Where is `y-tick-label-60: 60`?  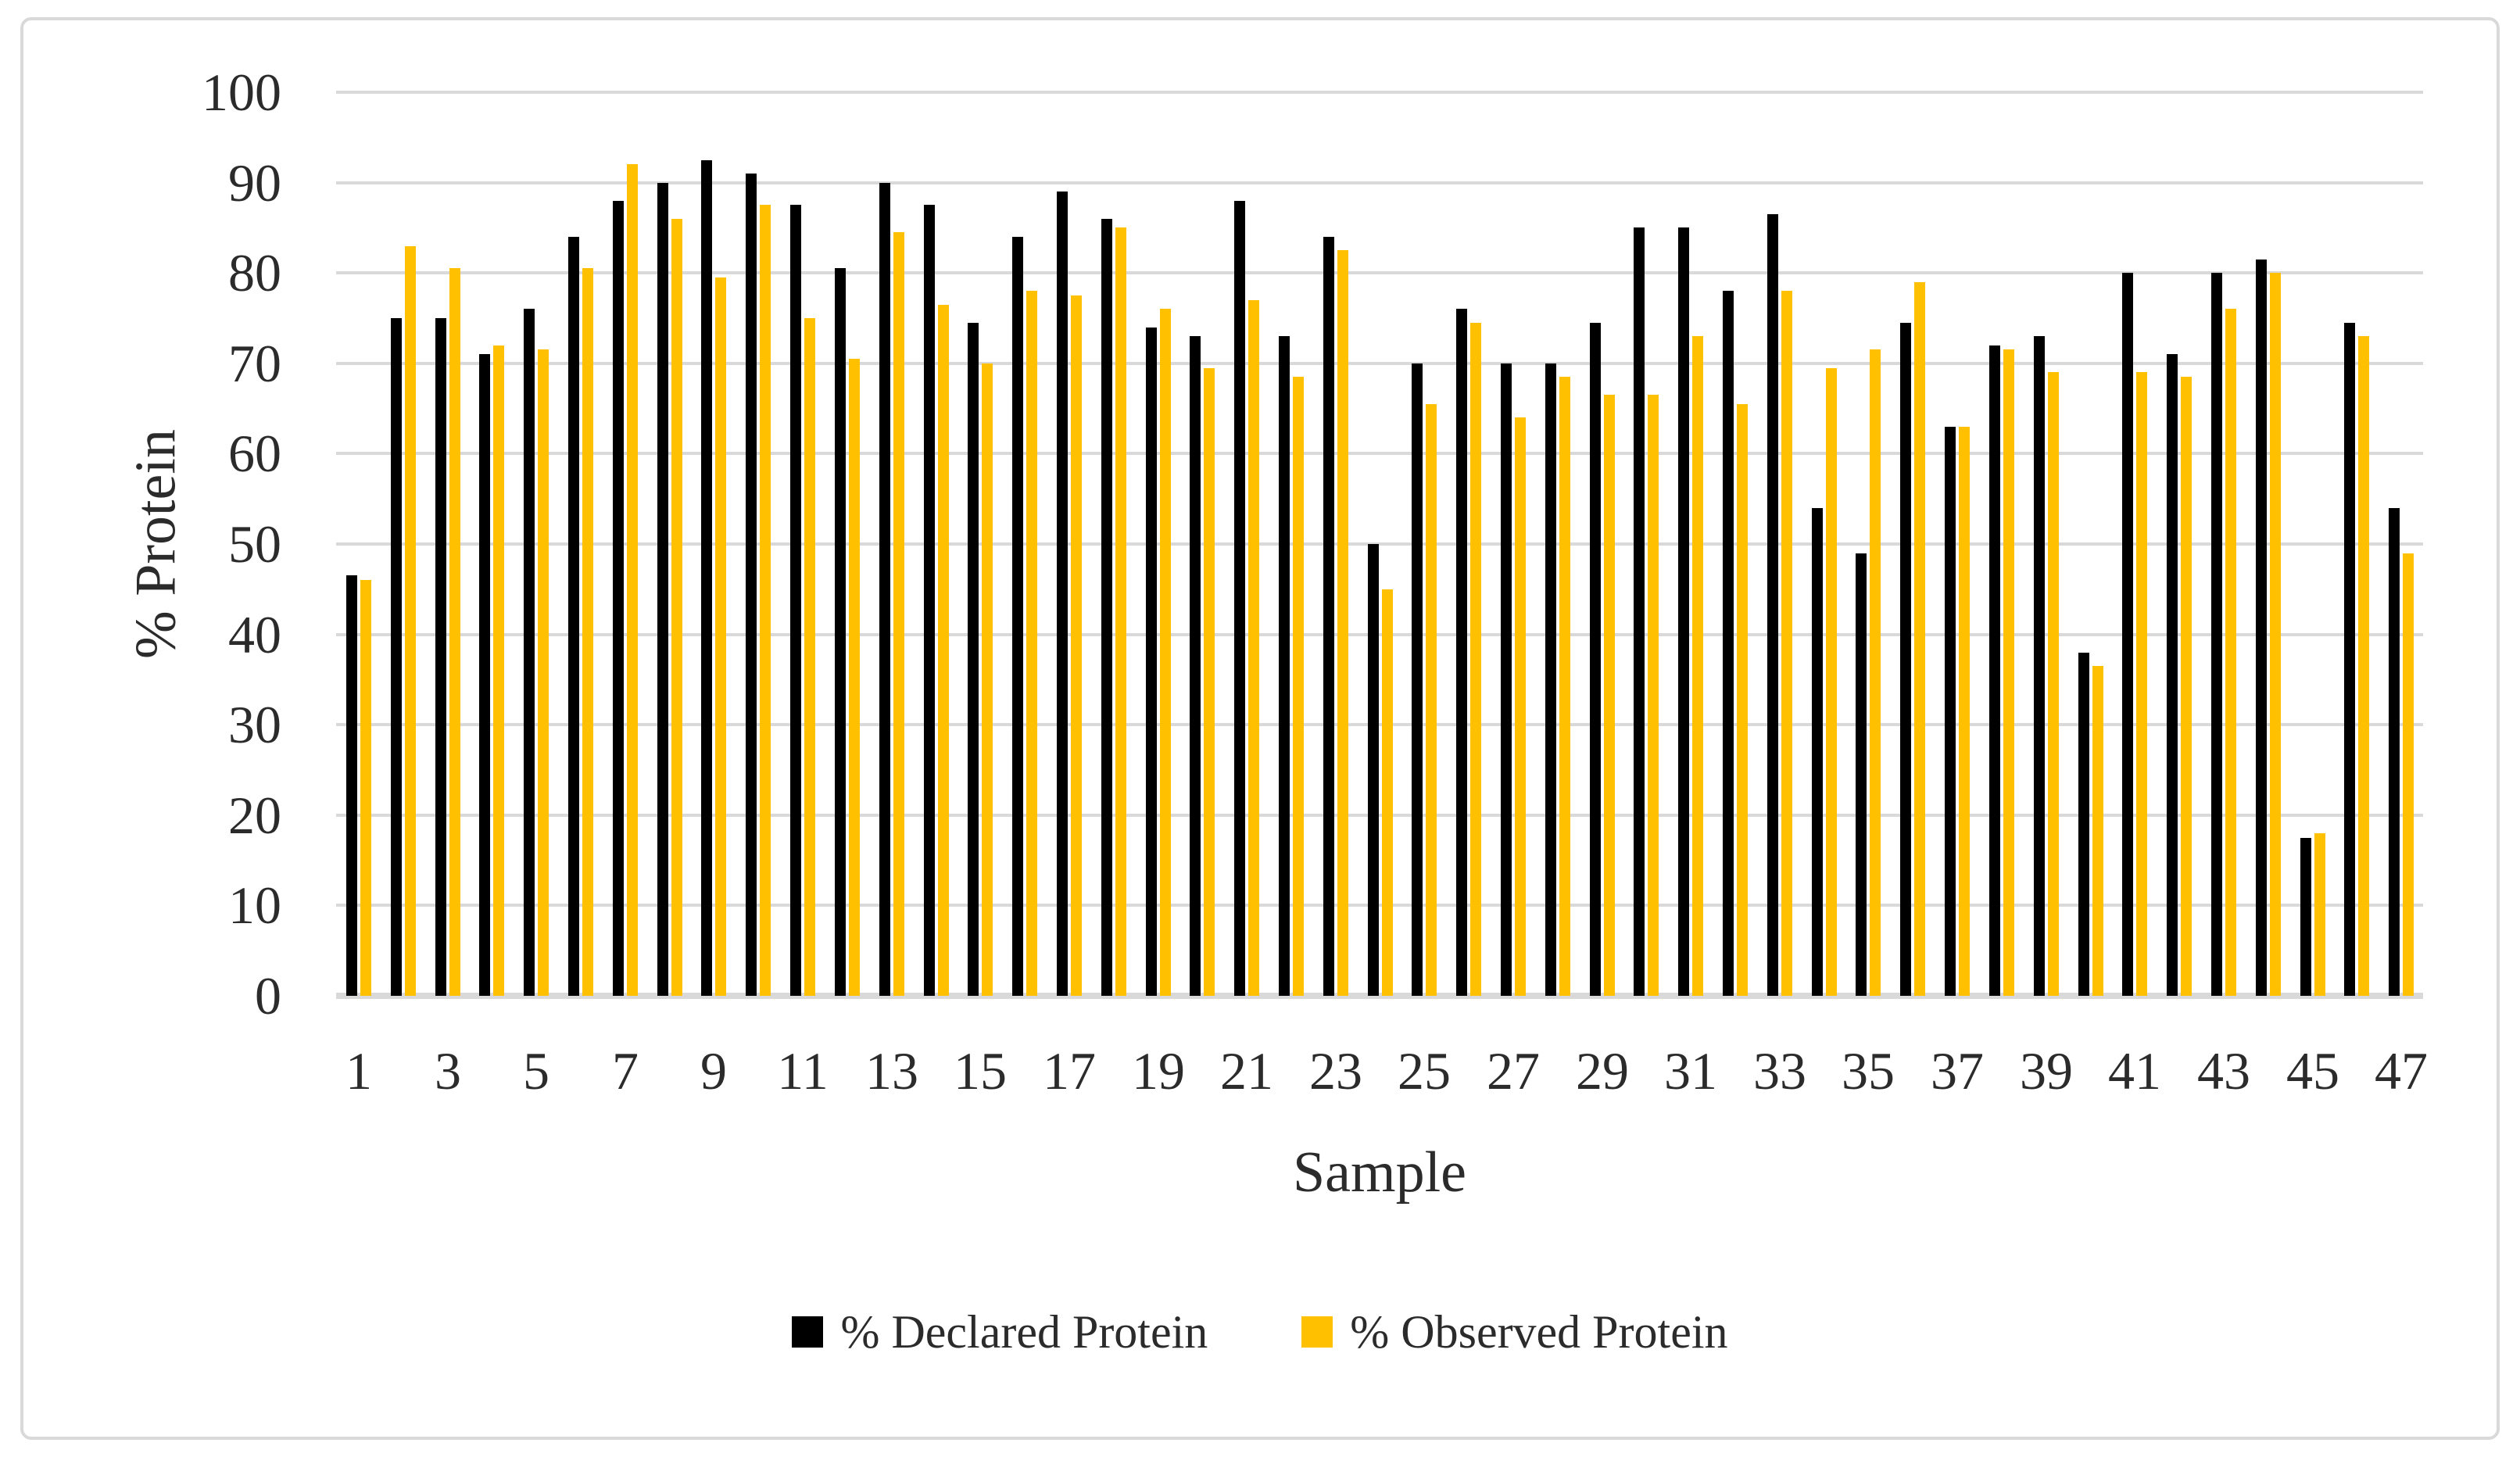
y-tick-label-60: 60 is located at coordinates (254, 454).